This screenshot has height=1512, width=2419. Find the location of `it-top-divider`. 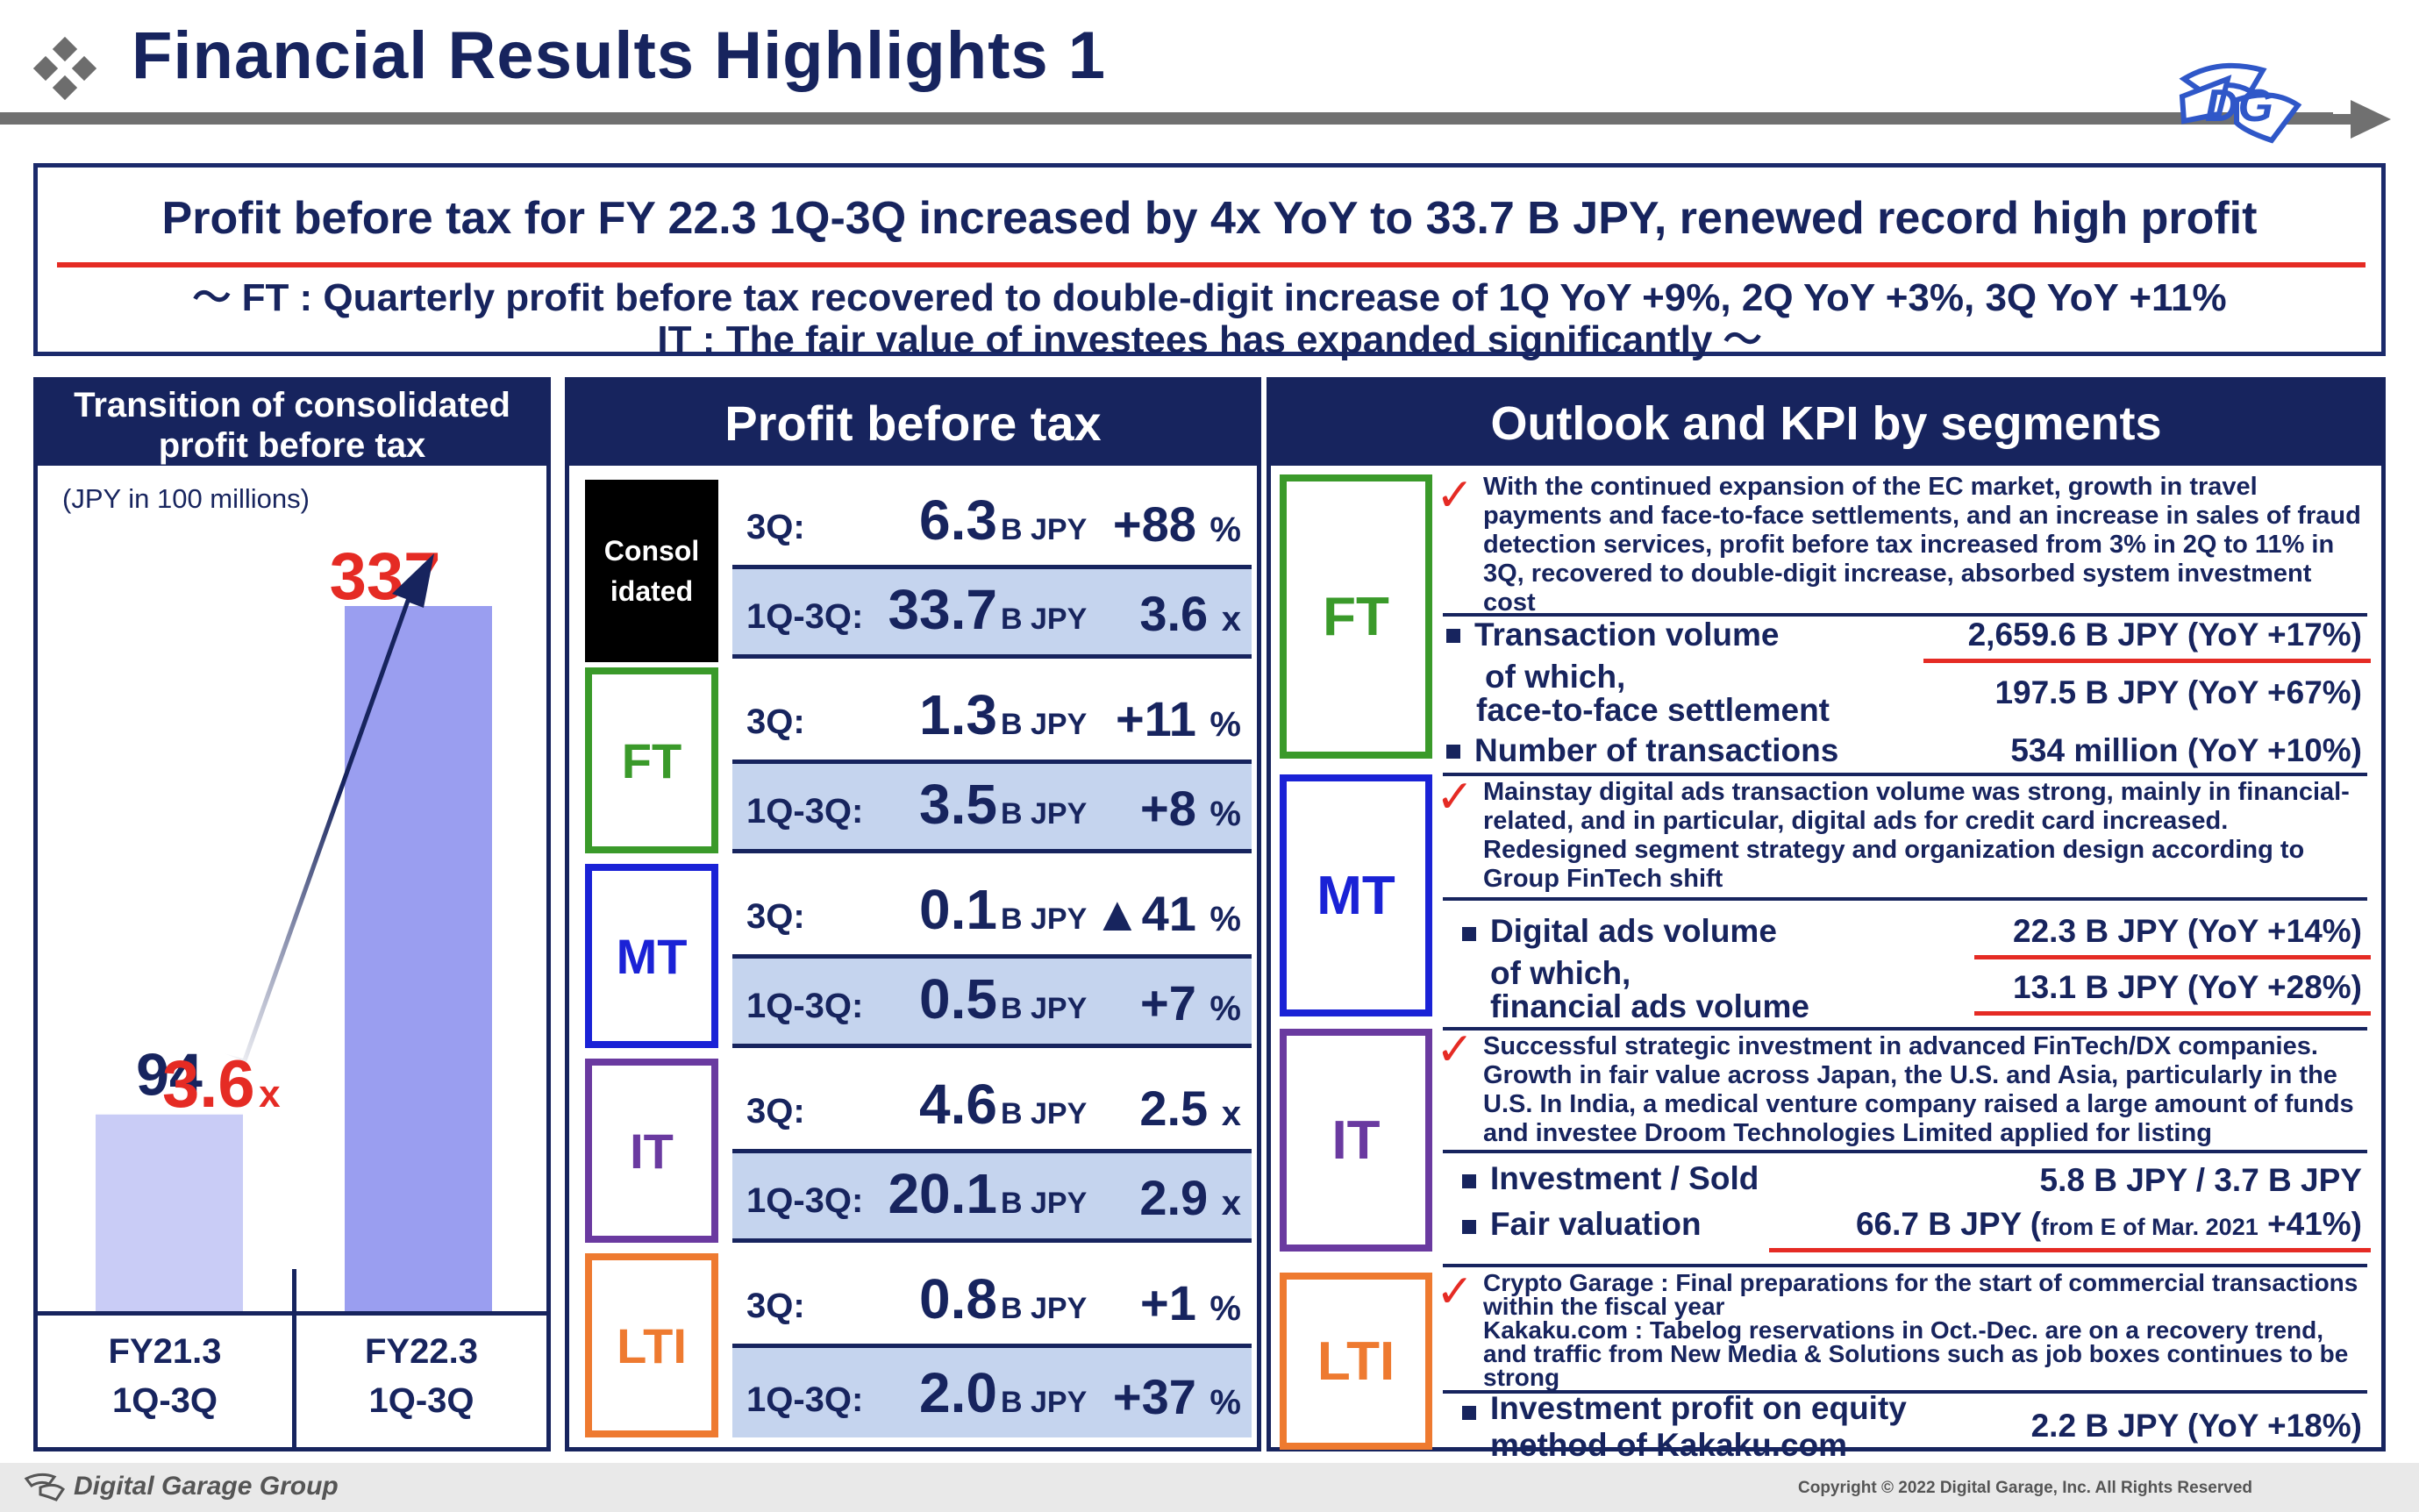

it-top-divider is located at coordinates (1905, 1029).